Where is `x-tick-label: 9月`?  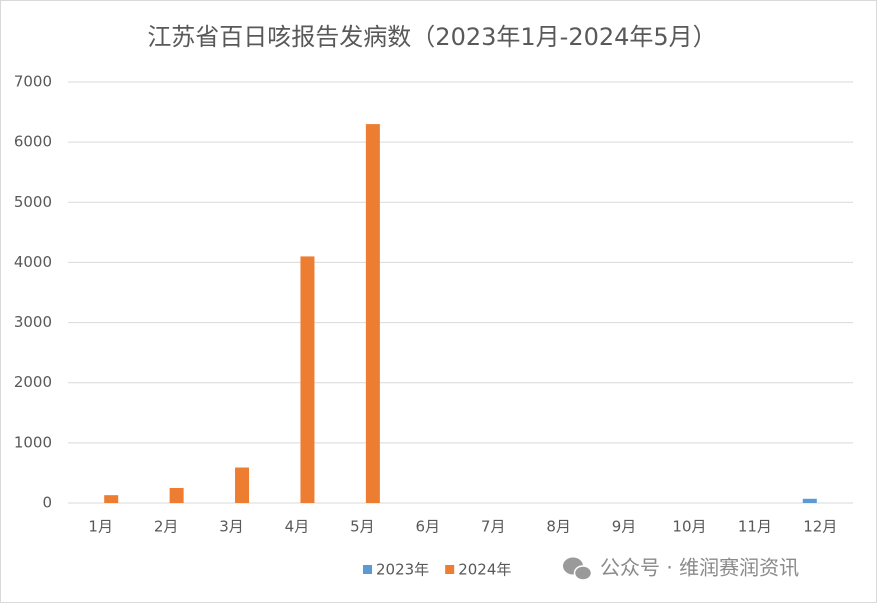 x-tick-label: 9月 is located at coordinates (624, 527).